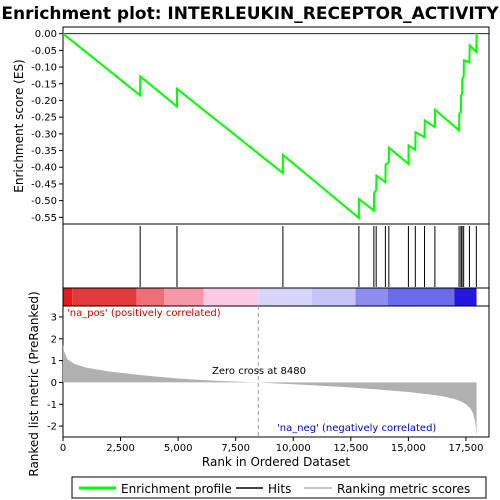 The width and height of the screenshot is (500, 500). Describe the element at coordinates (46, 34) in the screenshot. I see `es-y-tick-label: 0.00` at that location.